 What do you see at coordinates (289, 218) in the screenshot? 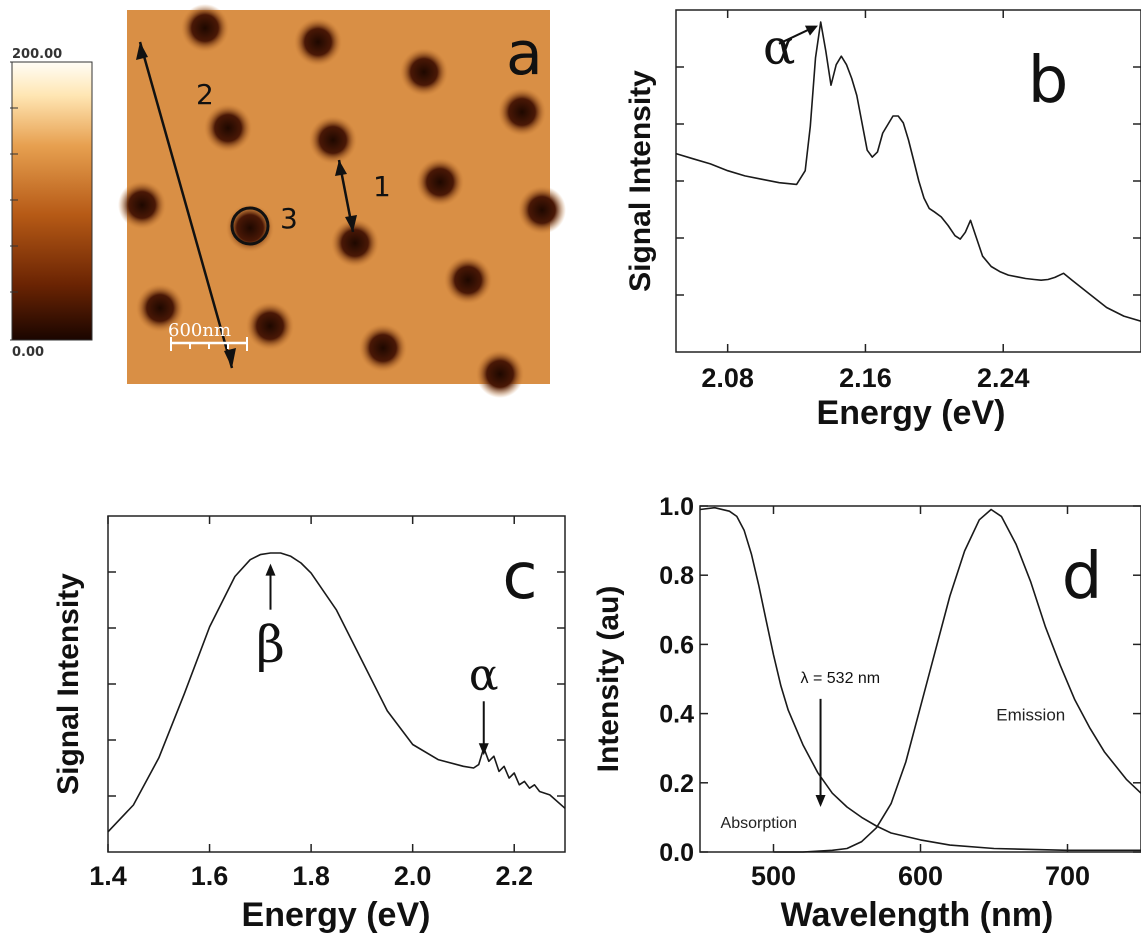
I see `afm-label-3: 3` at bounding box center [289, 218].